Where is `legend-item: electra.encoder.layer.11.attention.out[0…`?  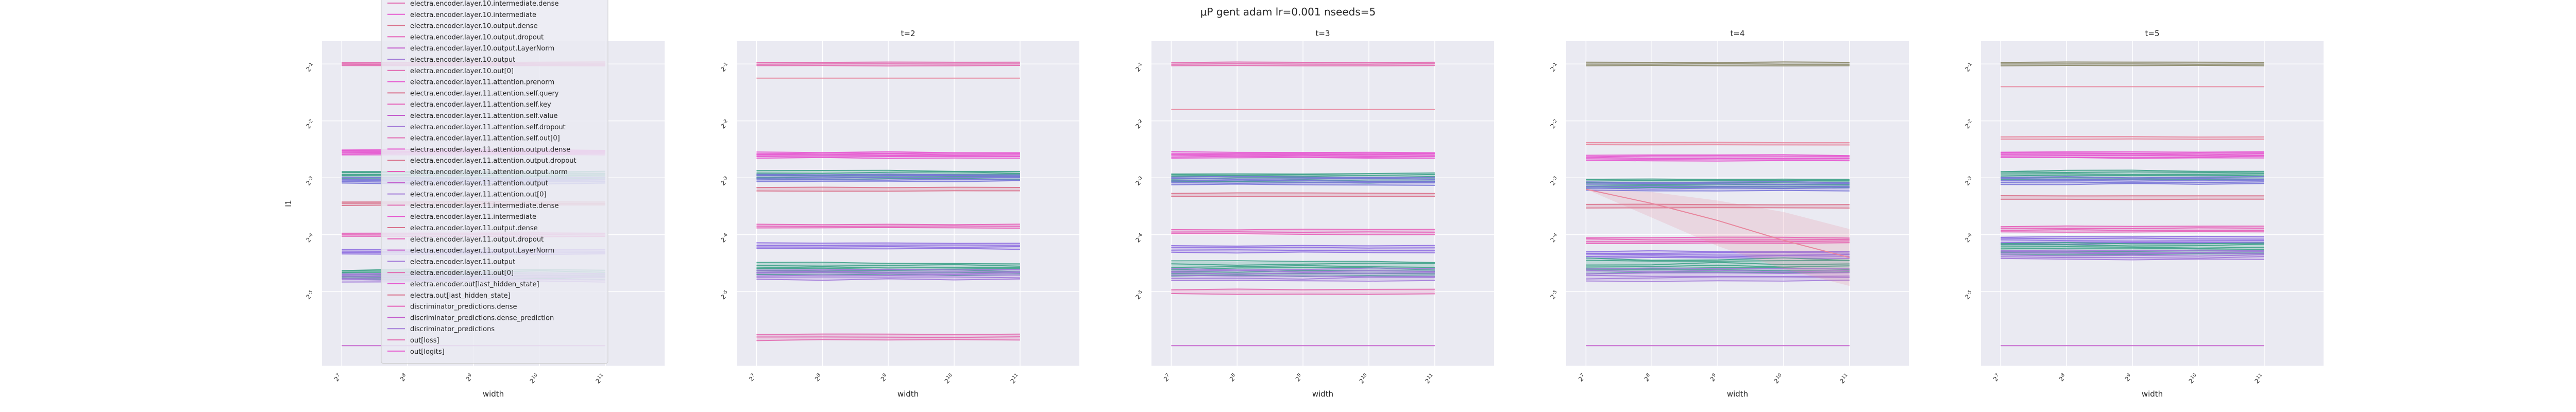
legend-item: electra.encoder.layer.11.attention.out[0… is located at coordinates (467, 195).